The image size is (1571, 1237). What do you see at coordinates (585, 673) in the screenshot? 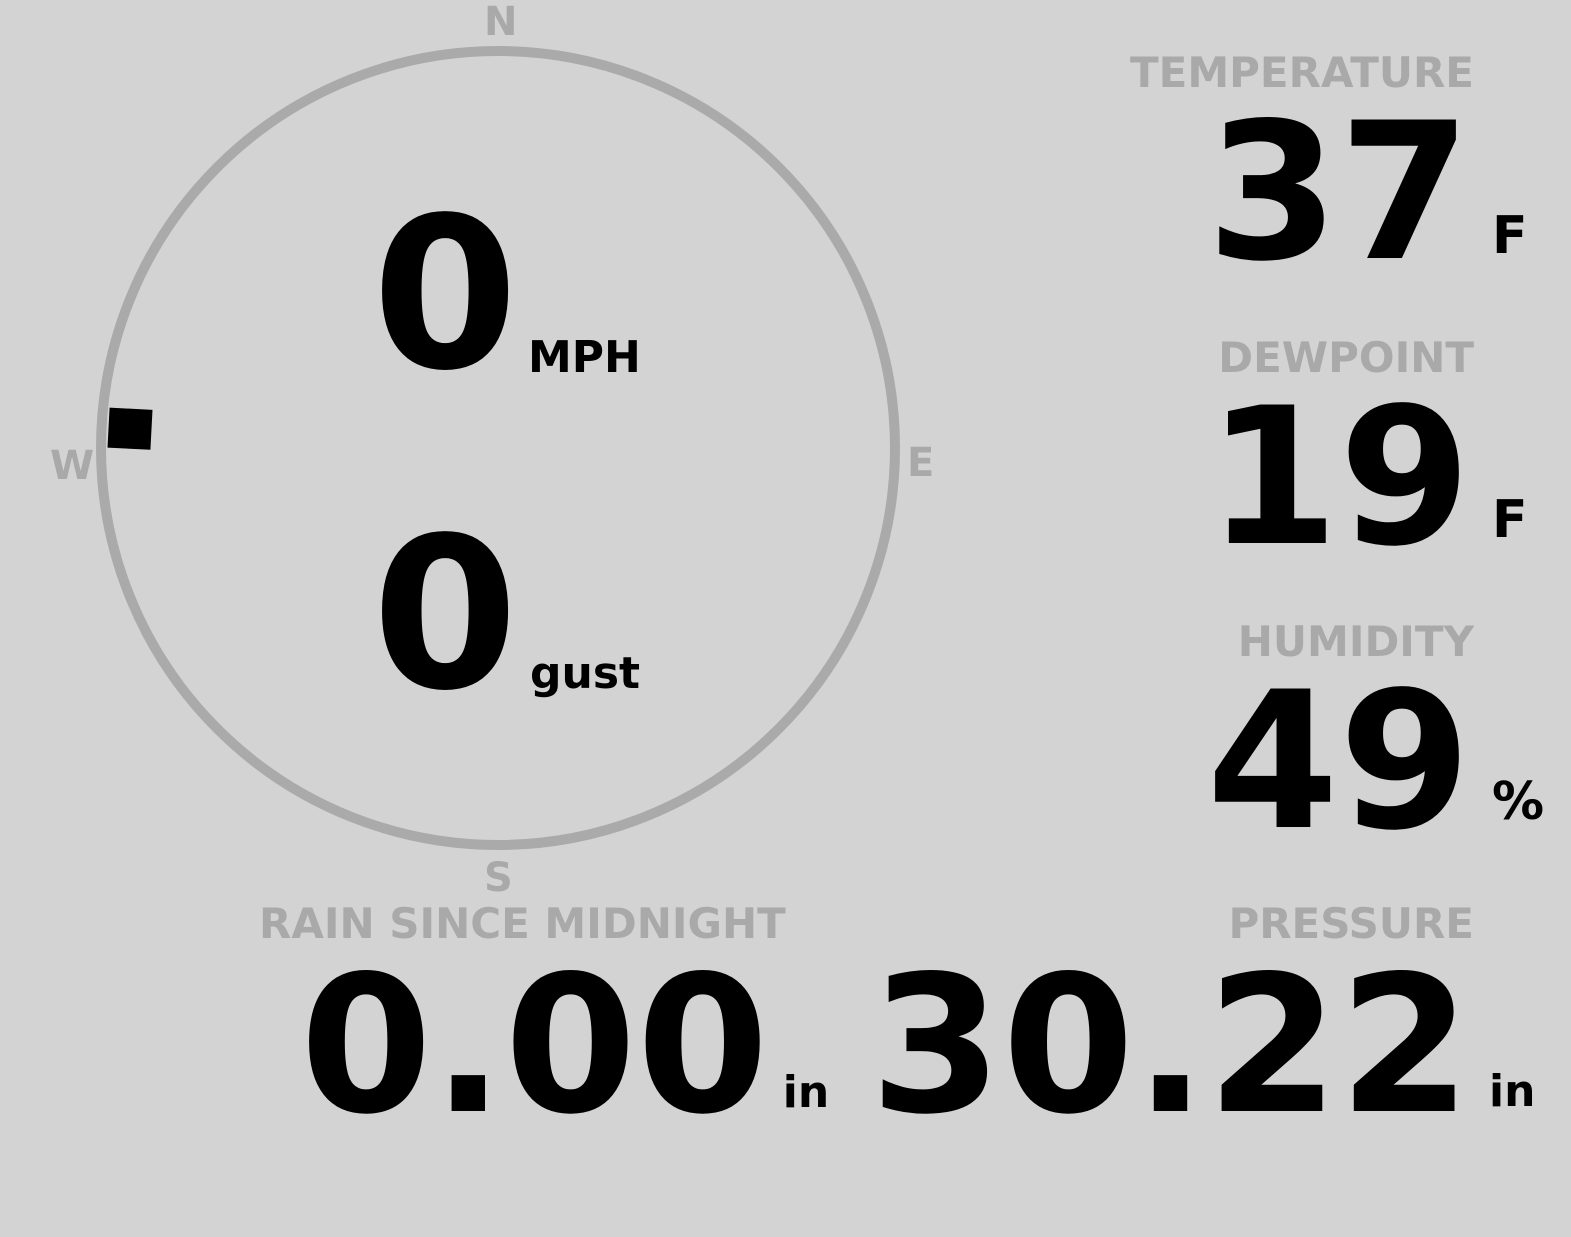
I see `wind-gust-unit: gust` at bounding box center [585, 673].